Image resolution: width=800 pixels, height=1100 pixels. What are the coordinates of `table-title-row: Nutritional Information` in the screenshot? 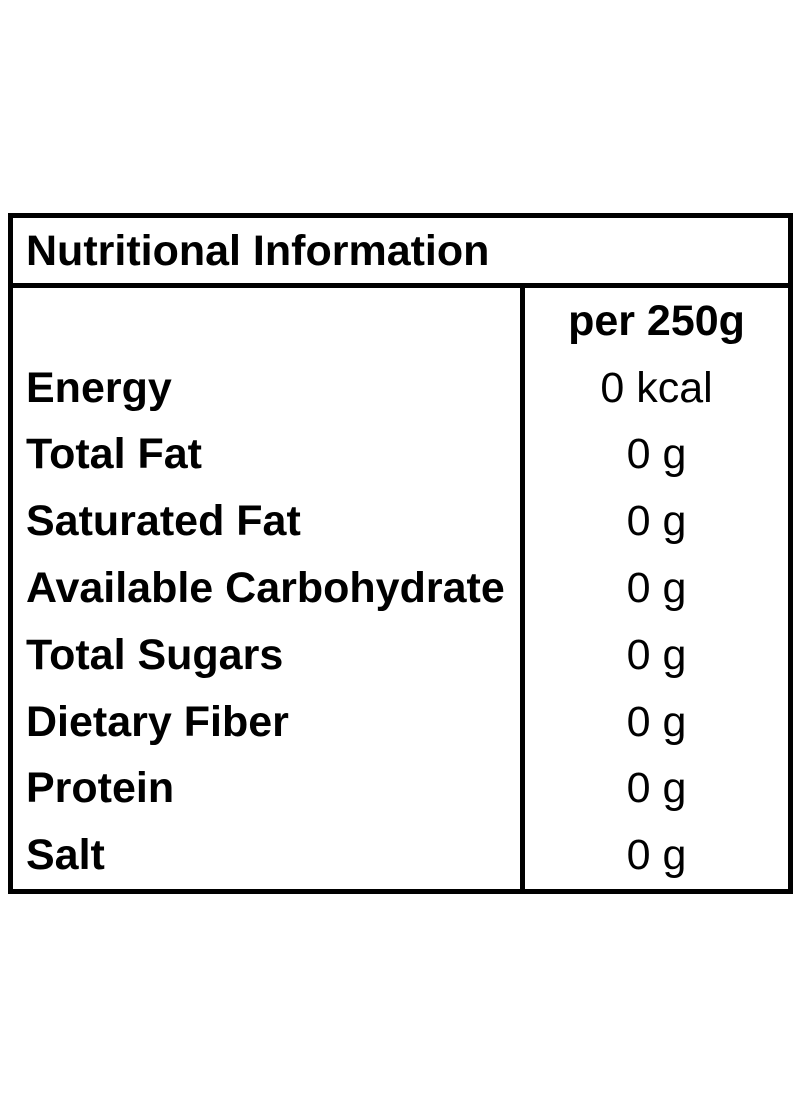 It's located at (400, 253).